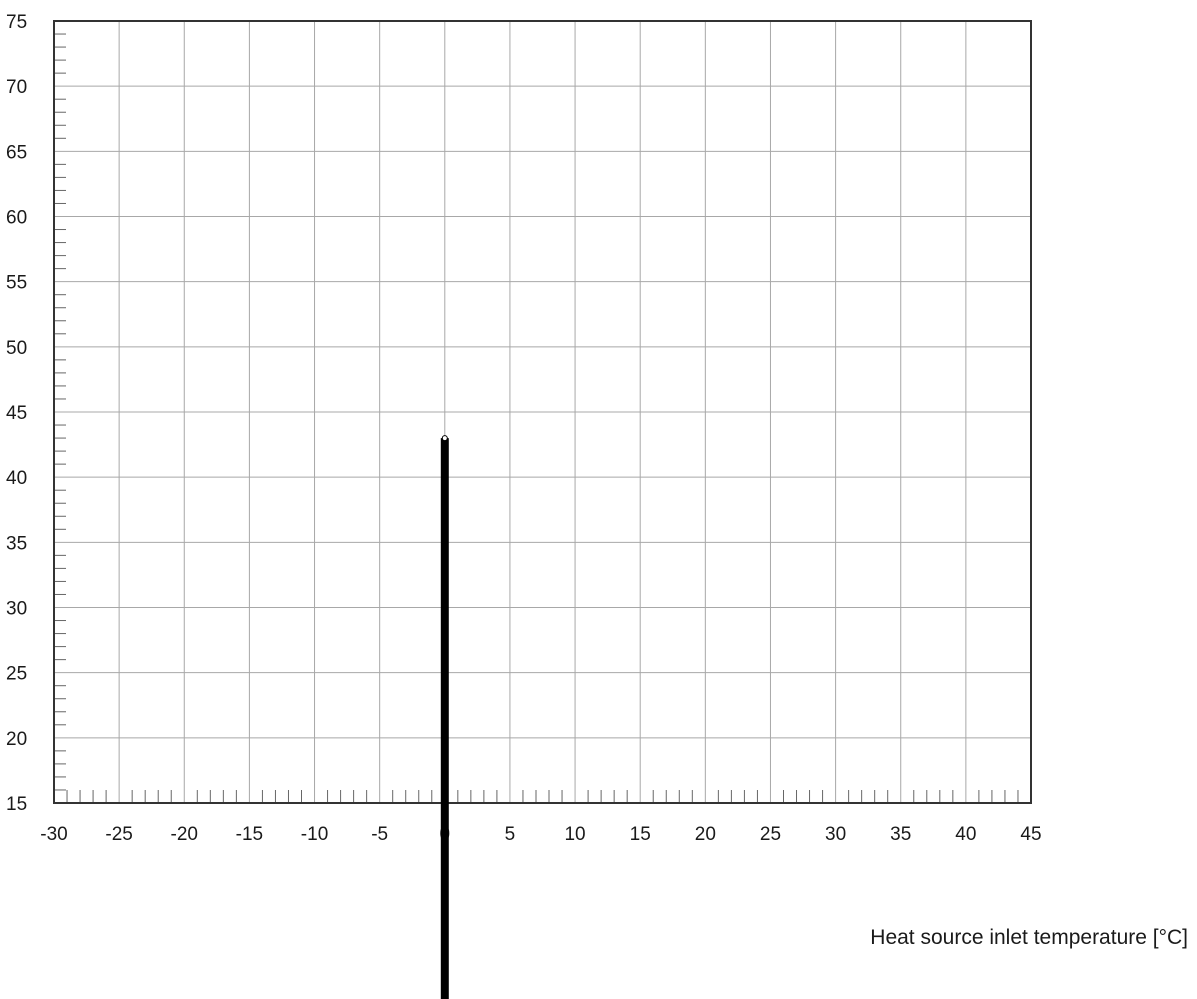 The height and width of the screenshot is (999, 1197). I want to click on y-tick-label: 55, so click(16, 283).